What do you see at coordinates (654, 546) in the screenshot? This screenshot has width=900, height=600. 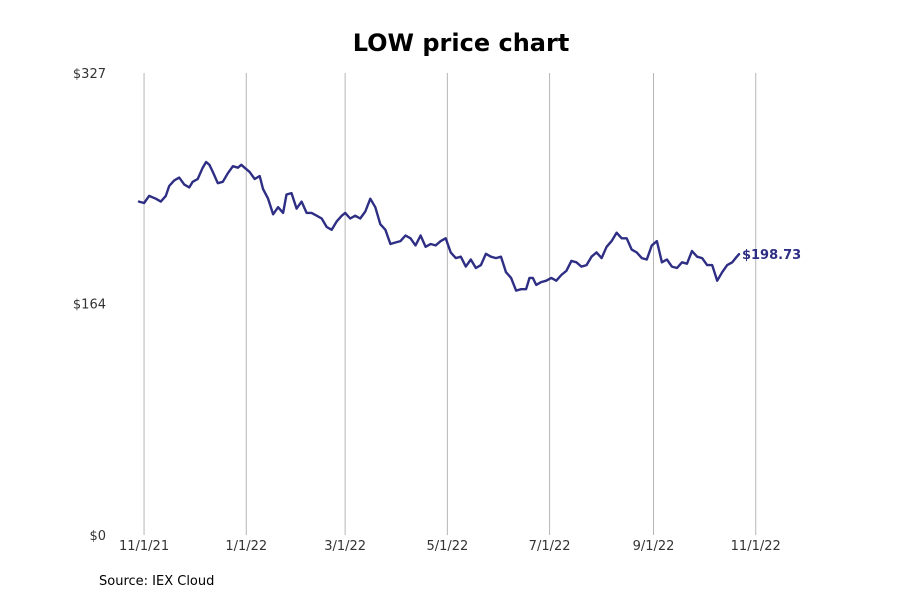 I see `x-tick-label: 9/1/22` at bounding box center [654, 546].